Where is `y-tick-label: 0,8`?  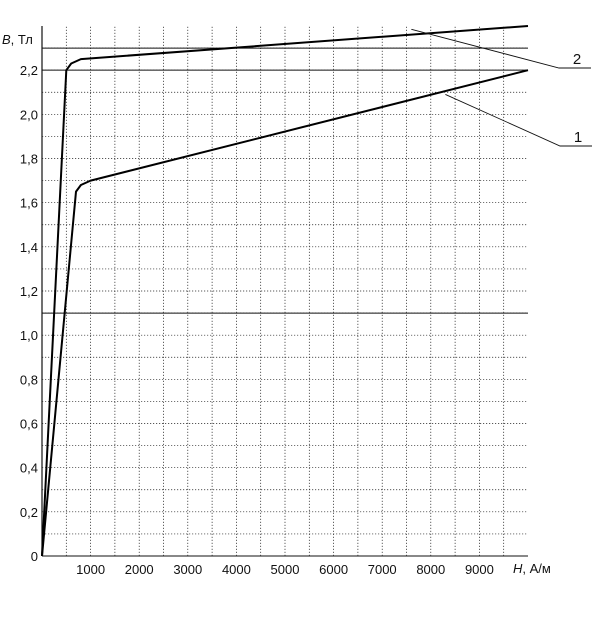 y-tick-label: 0,8 is located at coordinates (29, 379).